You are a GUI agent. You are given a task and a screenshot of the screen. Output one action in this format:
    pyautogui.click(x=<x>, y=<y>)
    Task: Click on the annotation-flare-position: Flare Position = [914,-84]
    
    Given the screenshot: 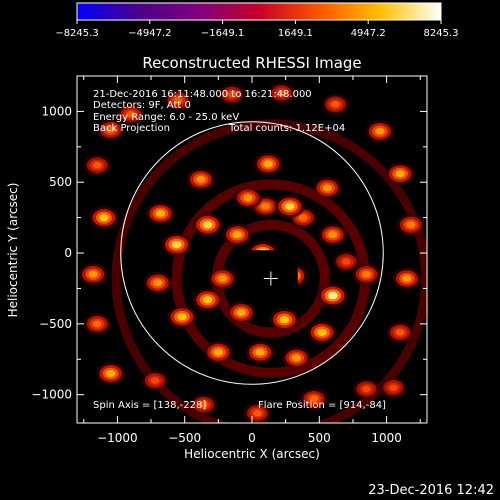 What is the action you would take?
    pyautogui.click(x=322, y=405)
    